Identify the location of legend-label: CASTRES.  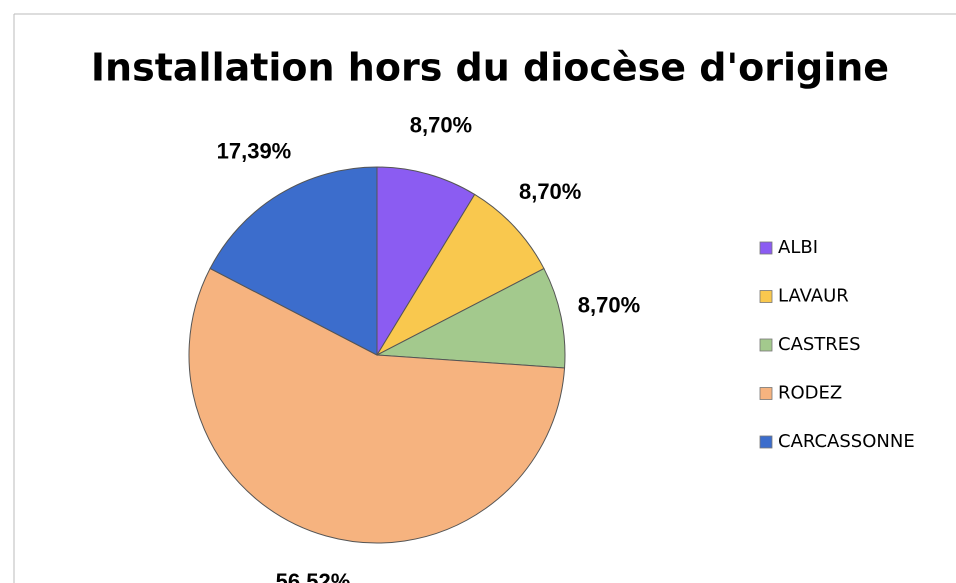
(819, 344).